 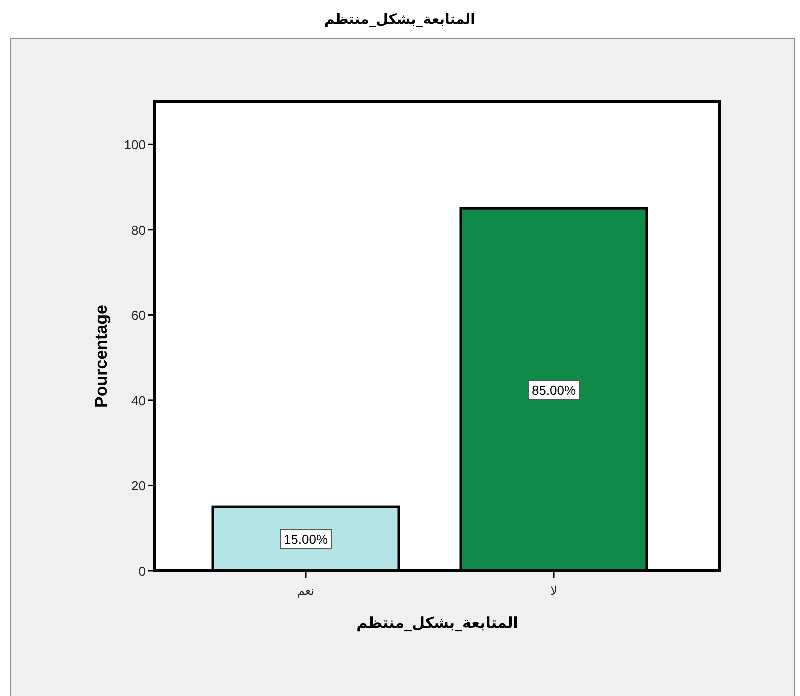 What do you see at coordinates (400, 20) in the screenshot?
I see `chart-title: المتابعة_بشكل_منتظم` at bounding box center [400, 20].